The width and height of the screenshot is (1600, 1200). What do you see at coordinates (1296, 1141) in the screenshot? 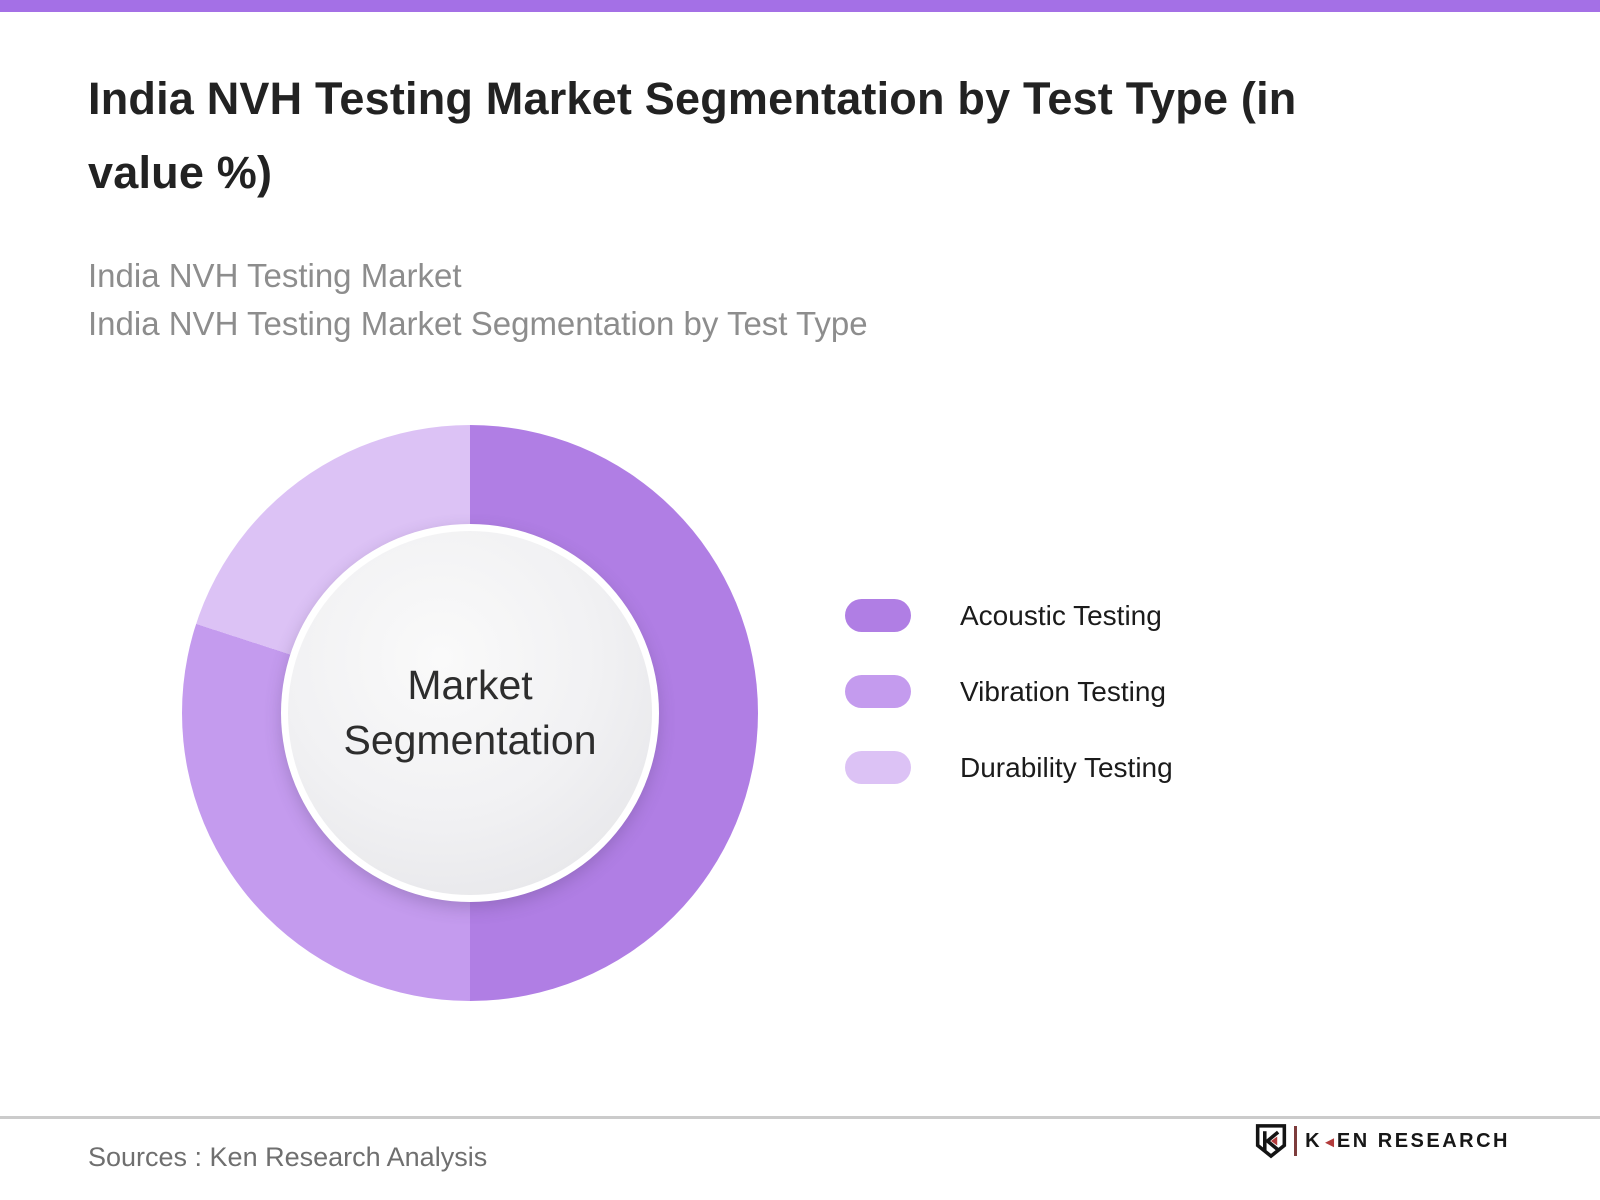
I see `logo-divider-bar` at bounding box center [1296, 1141].